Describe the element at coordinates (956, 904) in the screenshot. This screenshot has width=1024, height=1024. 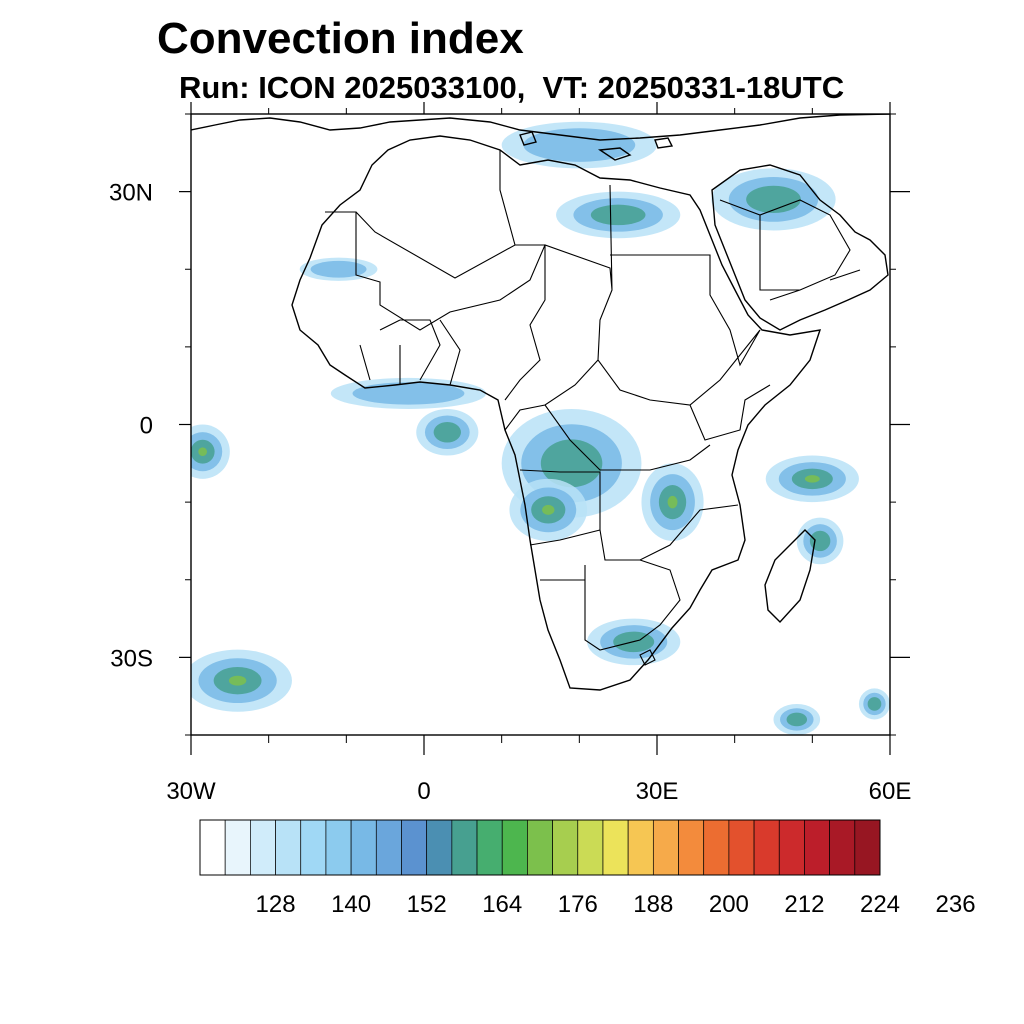
I see `colorbar-label: 236` at that location.